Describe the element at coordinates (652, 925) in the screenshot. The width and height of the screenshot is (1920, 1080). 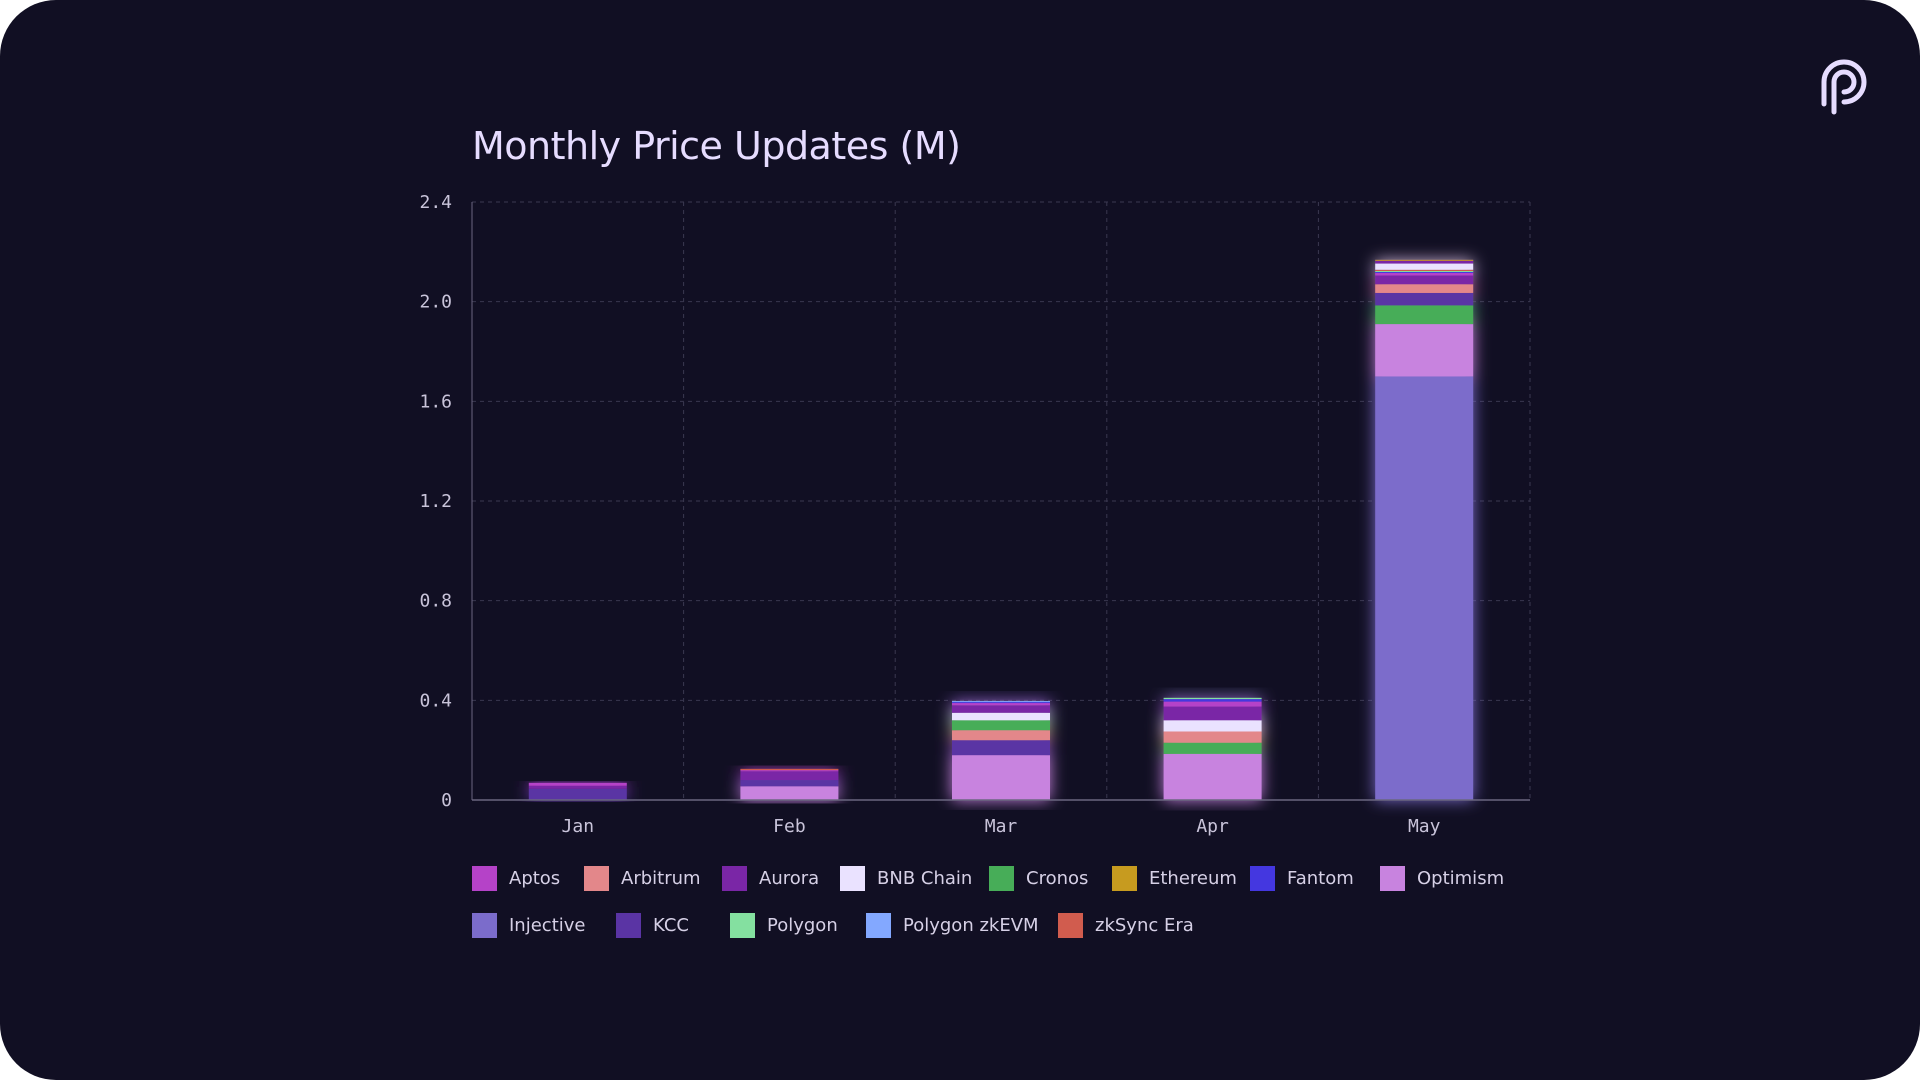
I see `legend-item: KCC` at that location.